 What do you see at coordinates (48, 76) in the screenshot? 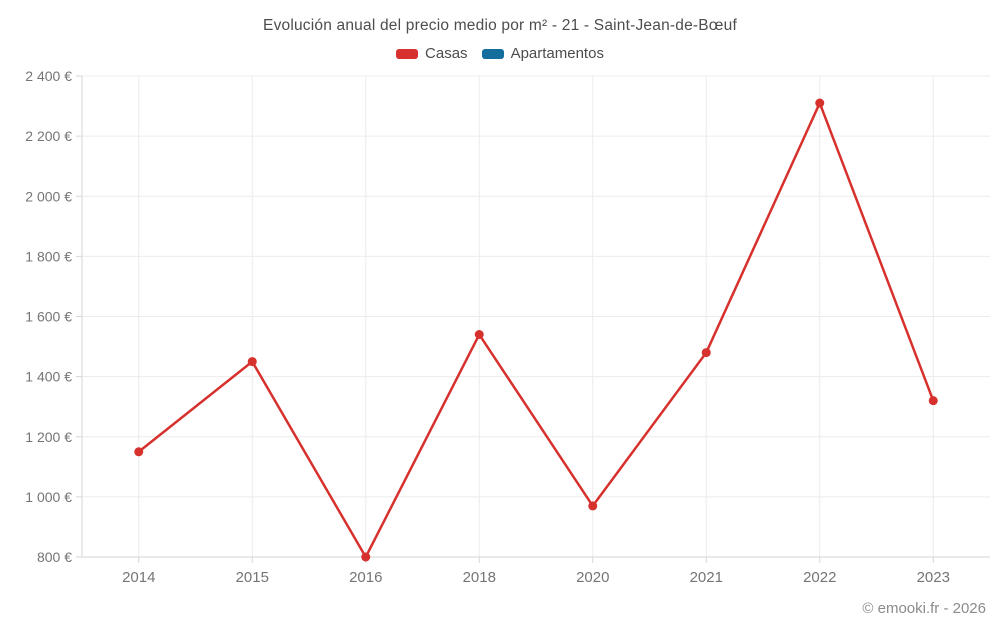
I see `y-tick-label: 2 400 €` at bounding box center [48, 76].